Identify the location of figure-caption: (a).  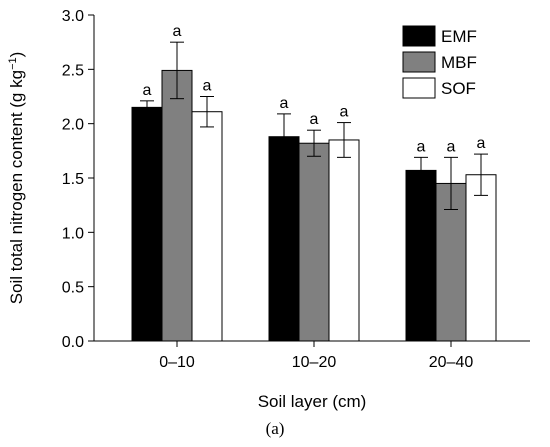
(275, 428).